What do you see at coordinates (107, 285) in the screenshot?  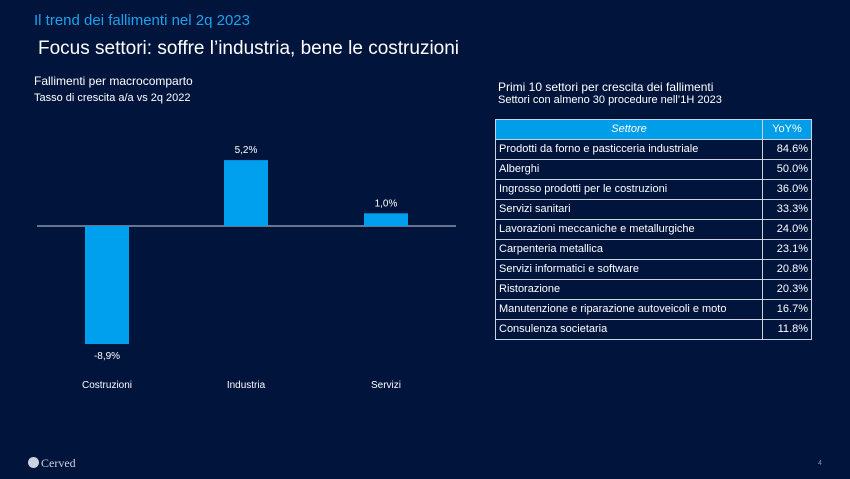 I see `bar-costruzioni` at bounding box center [107, 285].